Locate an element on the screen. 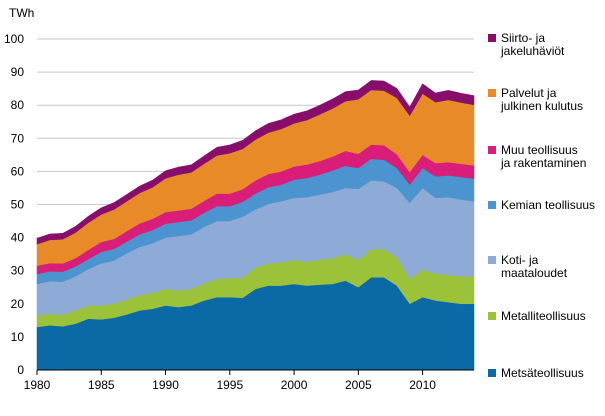  x-tick-label: 1990 is located at coordinates (165, 385).